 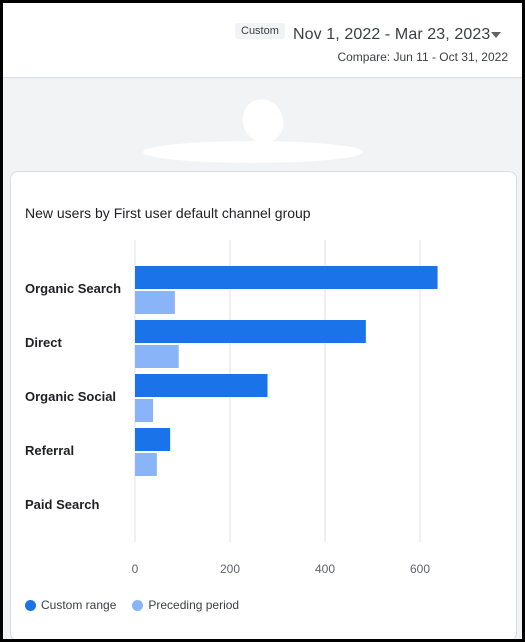 I want to click on category-label: Referral, so click(x=49, y=450).